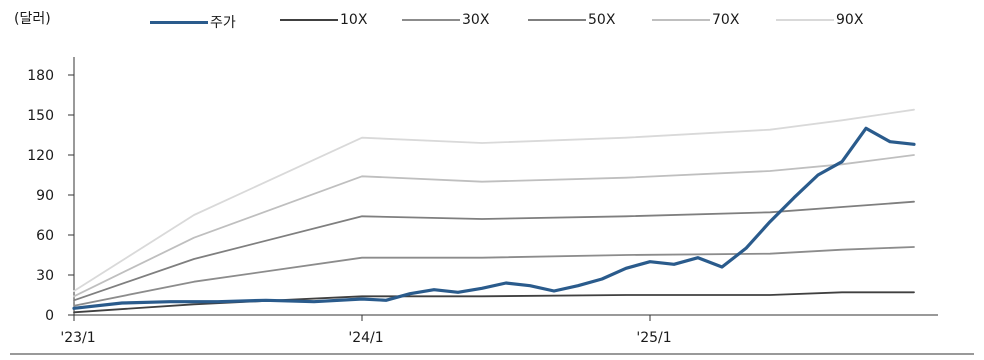 The image size is (984, 360). Describe the element at coordinates (32, 19) in the screenshot. I see `y-unit-label: (달러)` at that location.